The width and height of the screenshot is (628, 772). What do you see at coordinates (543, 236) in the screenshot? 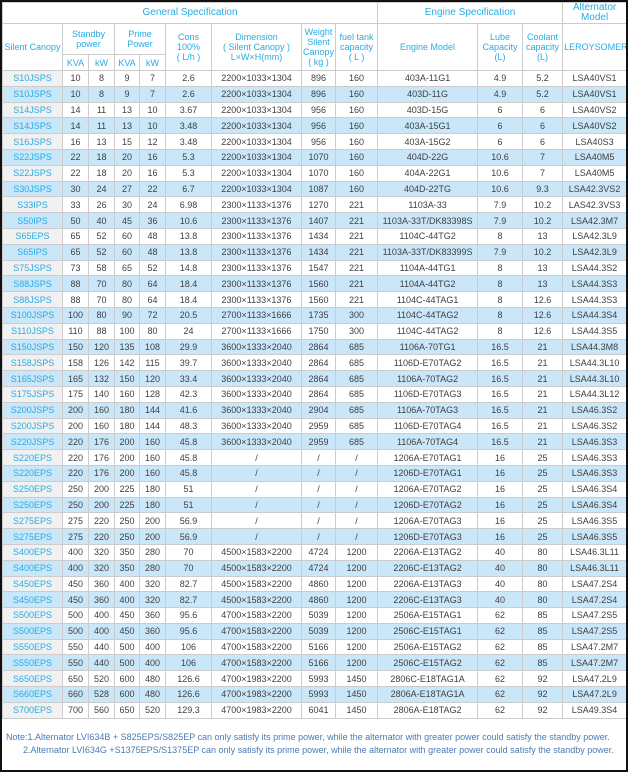
I see `value-cell: 13` at bounding box center [543, 236].